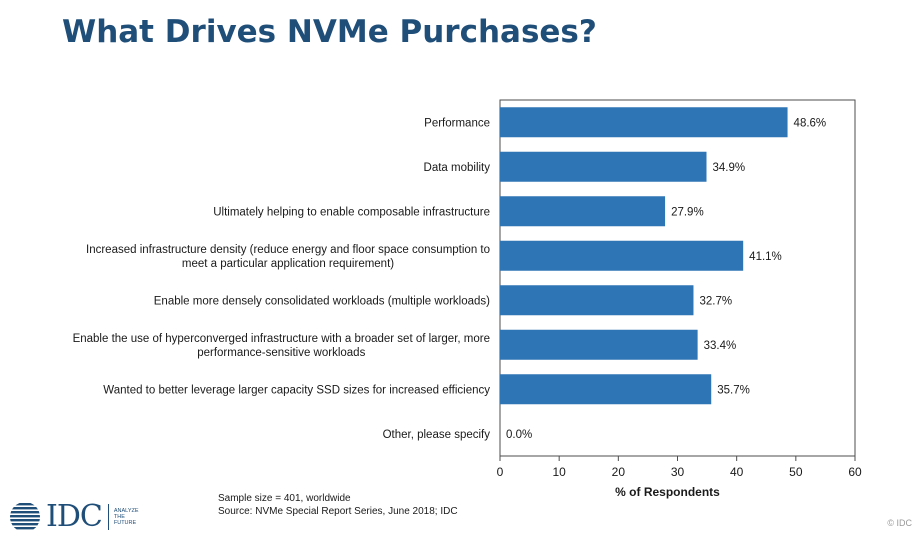 This screenshot has width=922, height=540. I want to click on logo-tagline: ANALYZE THE FUTURE, so click(126, 517).